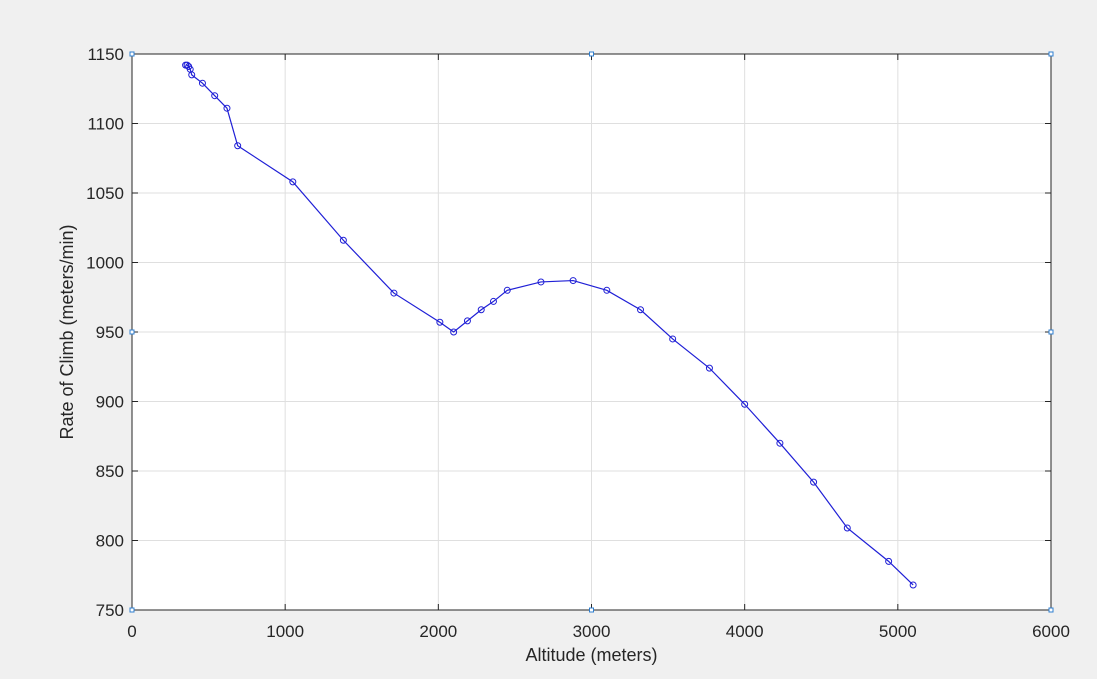  Describe the element at coordinates (110, 332) in the screenshot. I see `y-tick-label: 950` at that location.